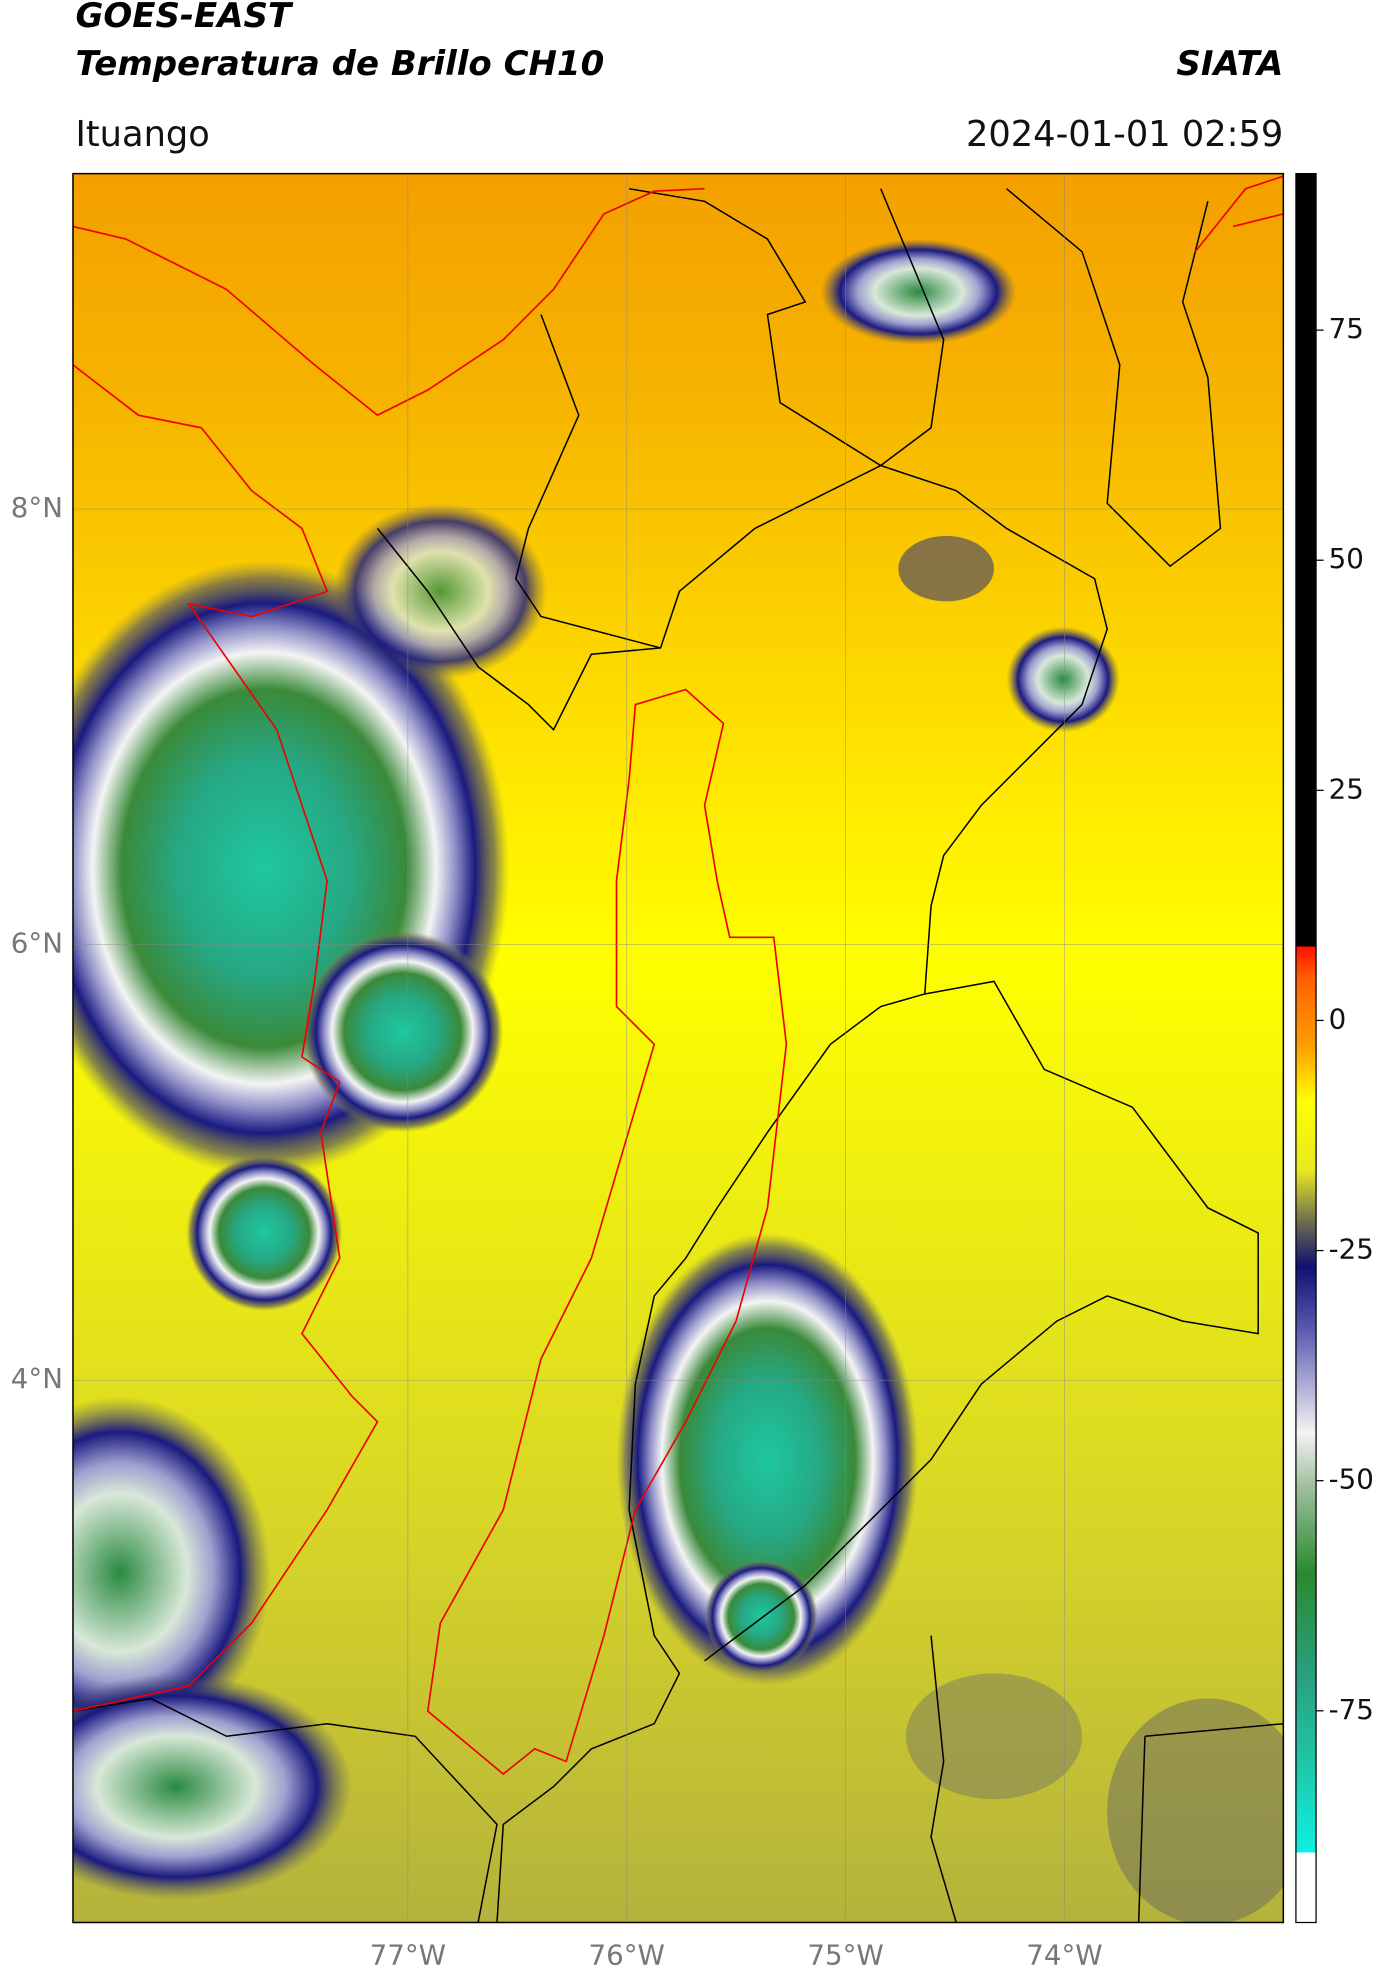  Describe the element at coordinates (37, 1378) in the screenshot. I see `lat-label: 4°N` at that location.